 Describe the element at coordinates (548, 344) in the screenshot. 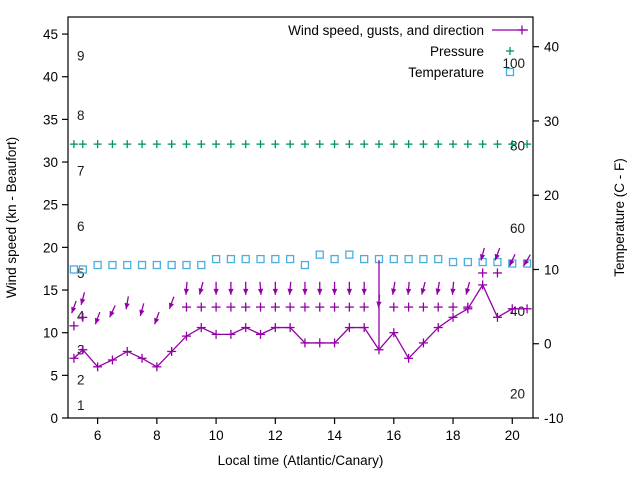

I see `y2-tick-label-1: 0` at that location.